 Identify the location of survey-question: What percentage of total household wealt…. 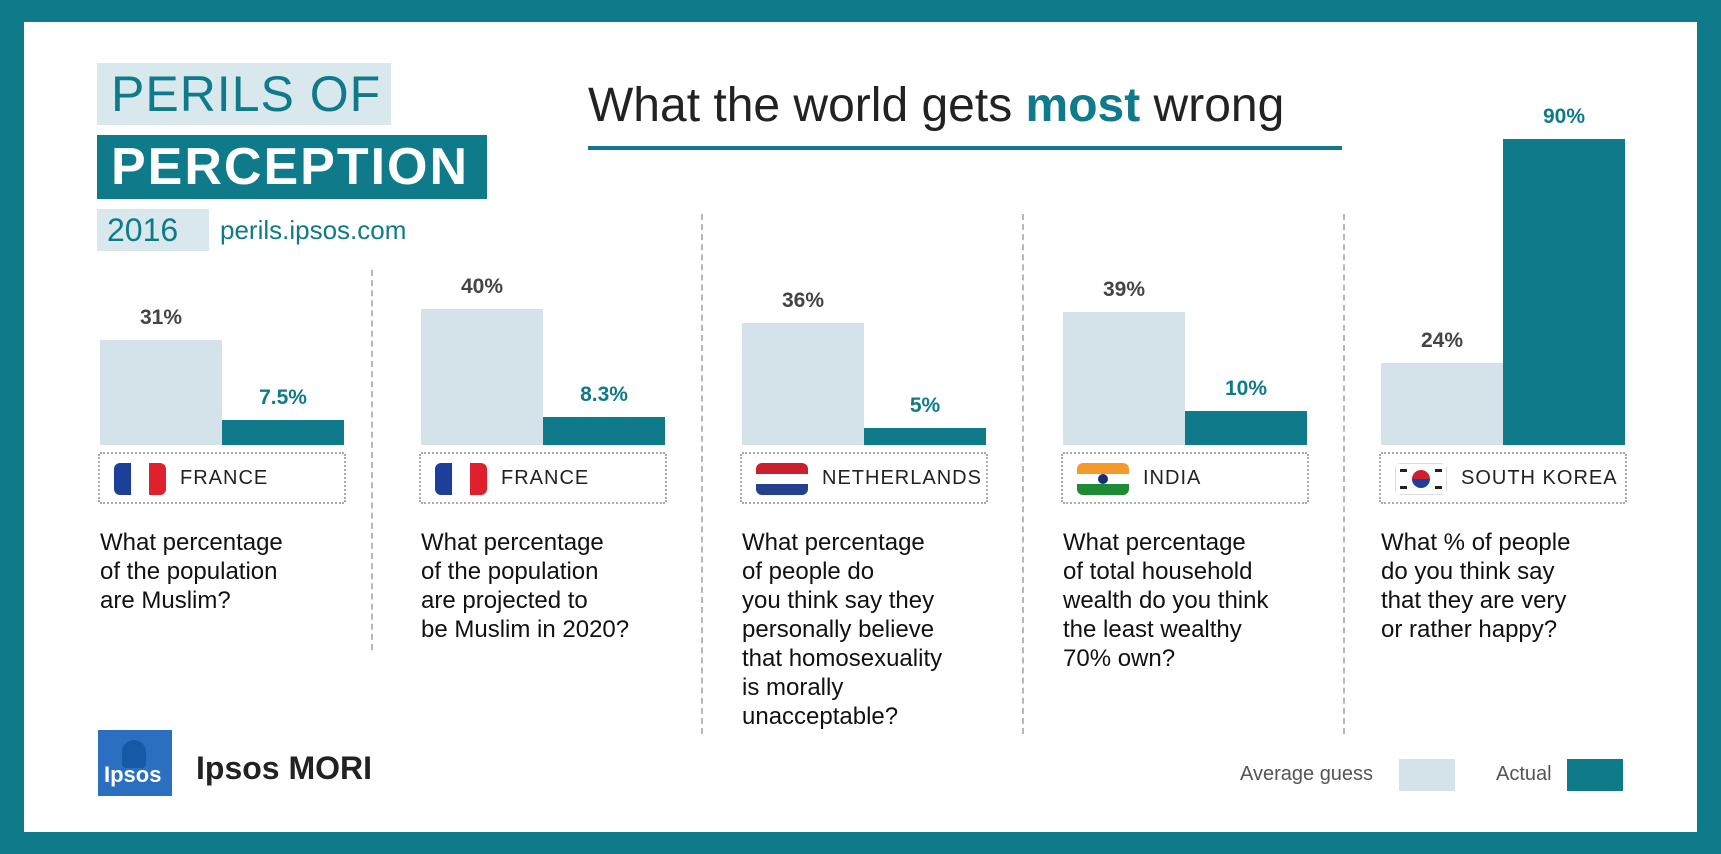
(1166, 600).